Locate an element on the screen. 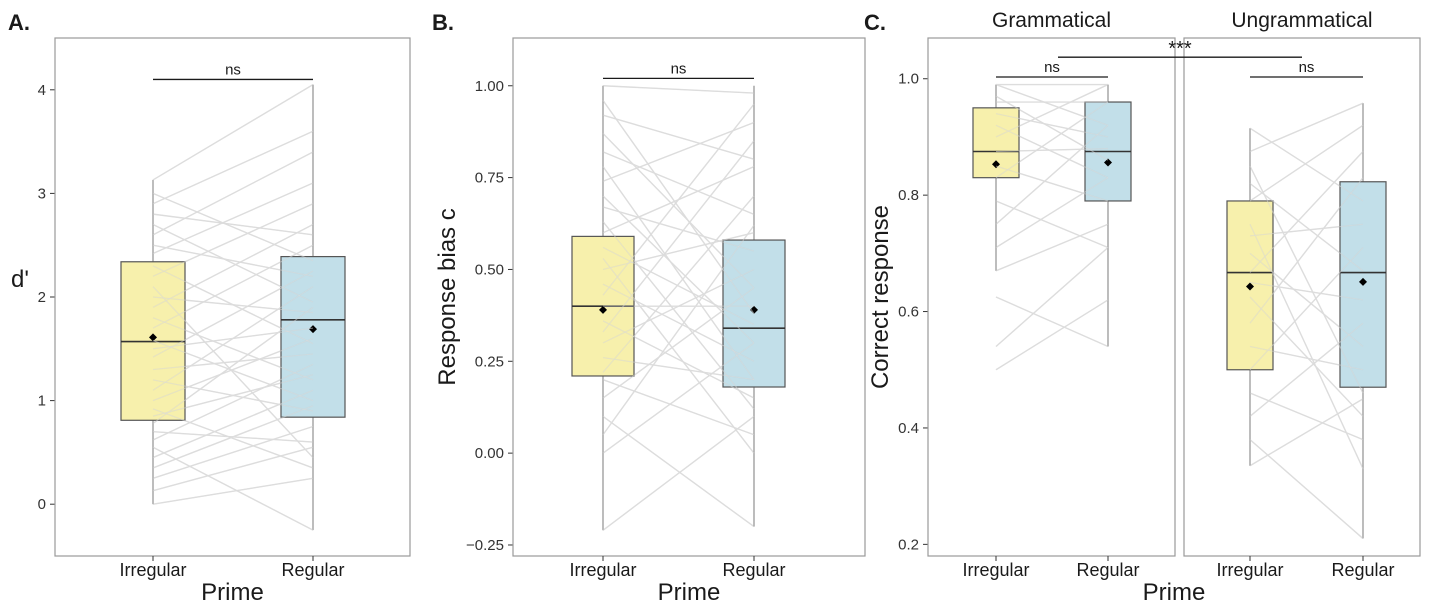 The image size is (1443, 606). panel-c-category-label-0-1: Regular is located at coordinates (1107, 570).